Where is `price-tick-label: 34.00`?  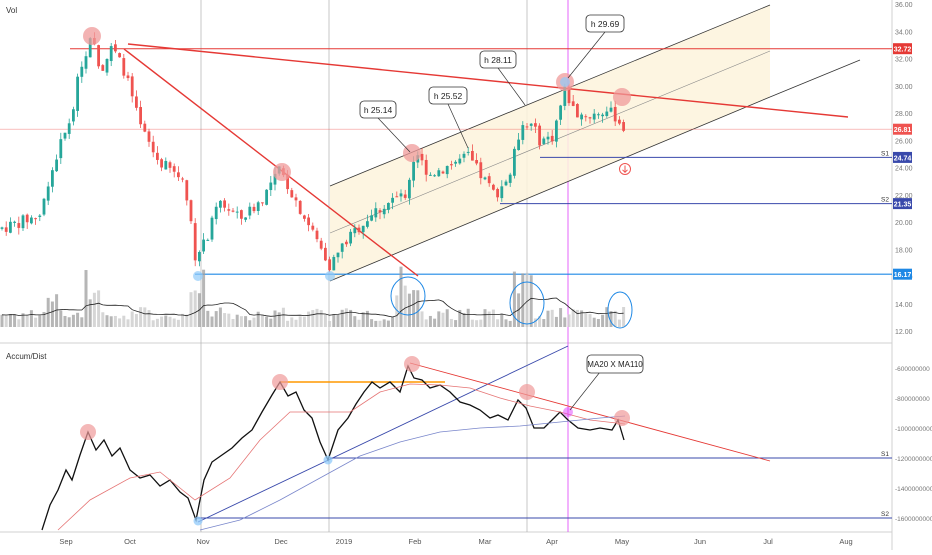
price-tick-label: 34.00 is located at coordinates (904, 32).